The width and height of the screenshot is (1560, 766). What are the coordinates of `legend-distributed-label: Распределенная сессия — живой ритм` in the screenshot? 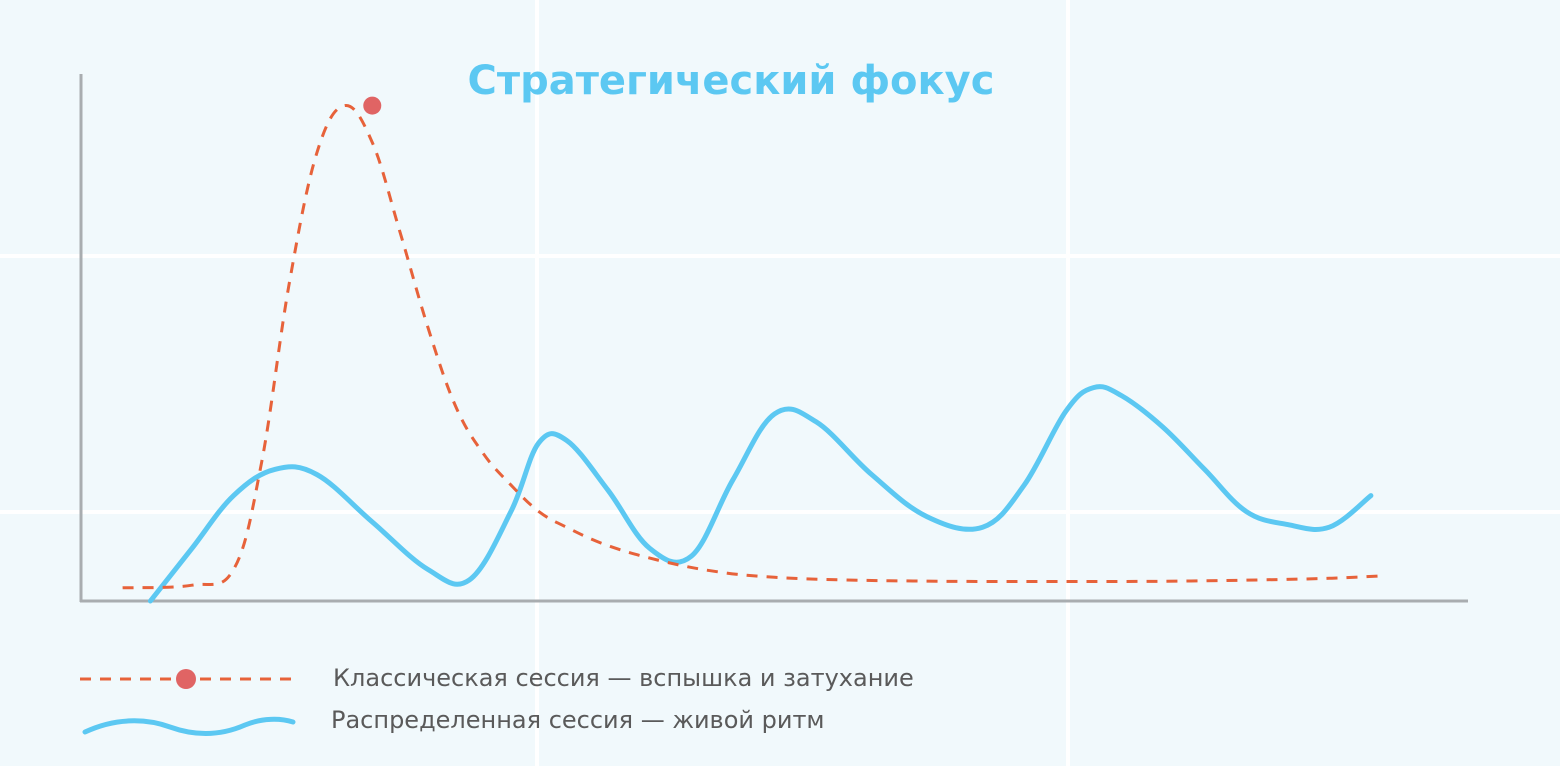 It's located at (578, 720).